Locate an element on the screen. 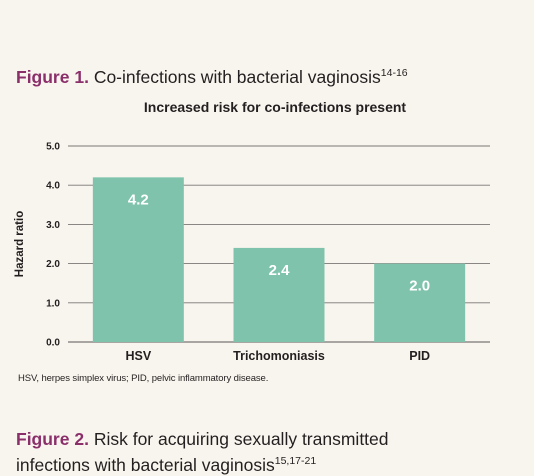  bar-value-label: 2.0 is located at coordinates (419, 286).